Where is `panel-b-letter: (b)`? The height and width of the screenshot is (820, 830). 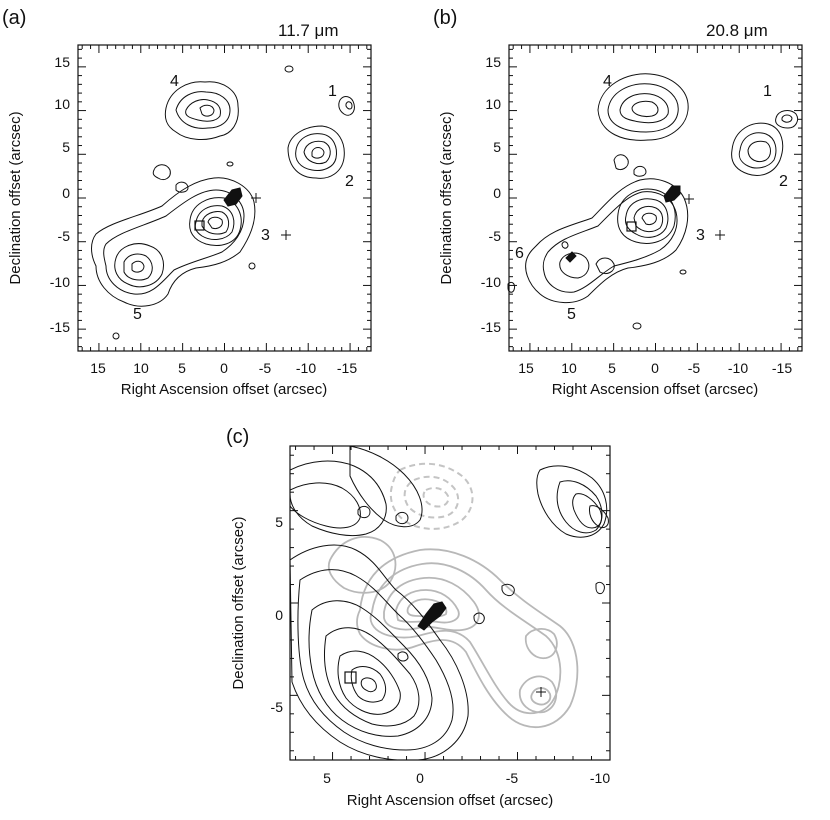
panel-b-letter: (b) is located at coordinates (445, 18).